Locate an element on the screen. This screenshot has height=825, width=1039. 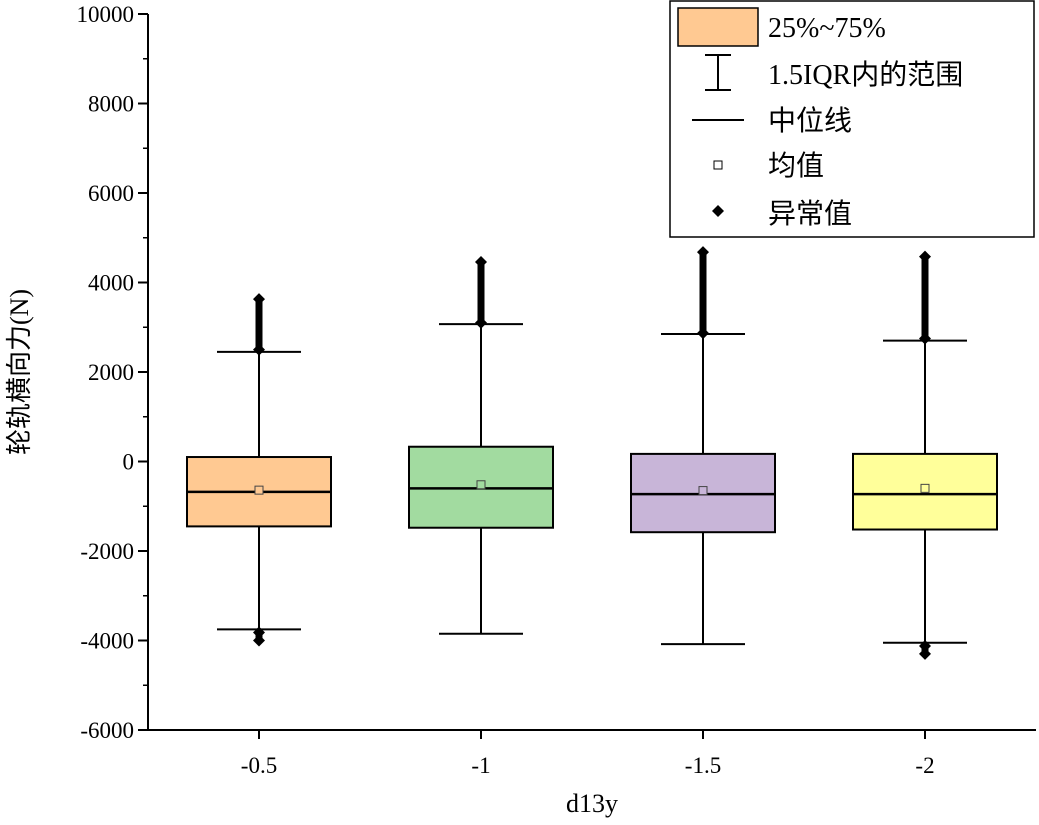
x-axis-ticks: -0.5 -1 -1.5 -2 is located at coordinates (588, 754).